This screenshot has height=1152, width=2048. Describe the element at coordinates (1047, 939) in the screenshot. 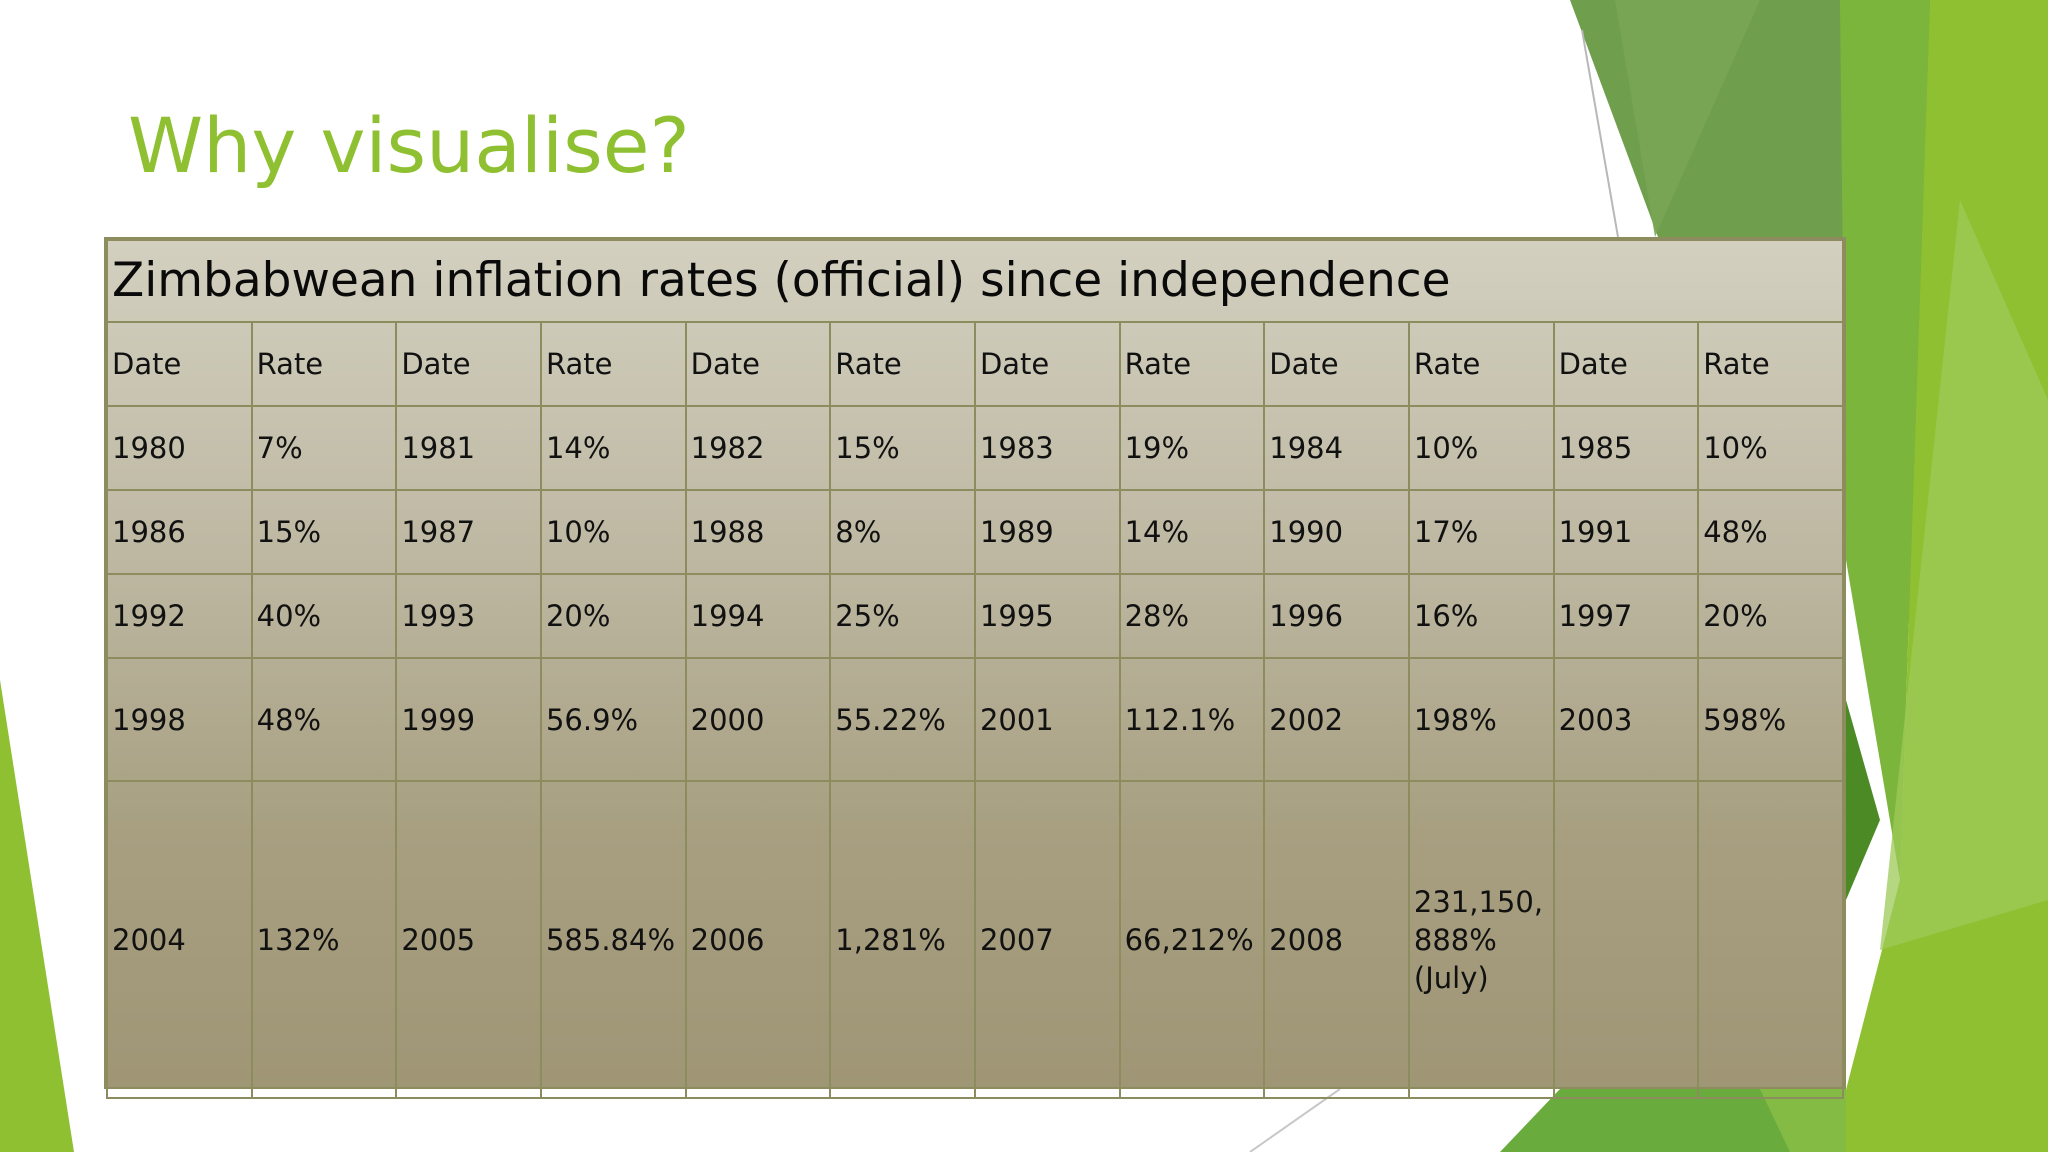

I see `date-cell: 2007` at that location.